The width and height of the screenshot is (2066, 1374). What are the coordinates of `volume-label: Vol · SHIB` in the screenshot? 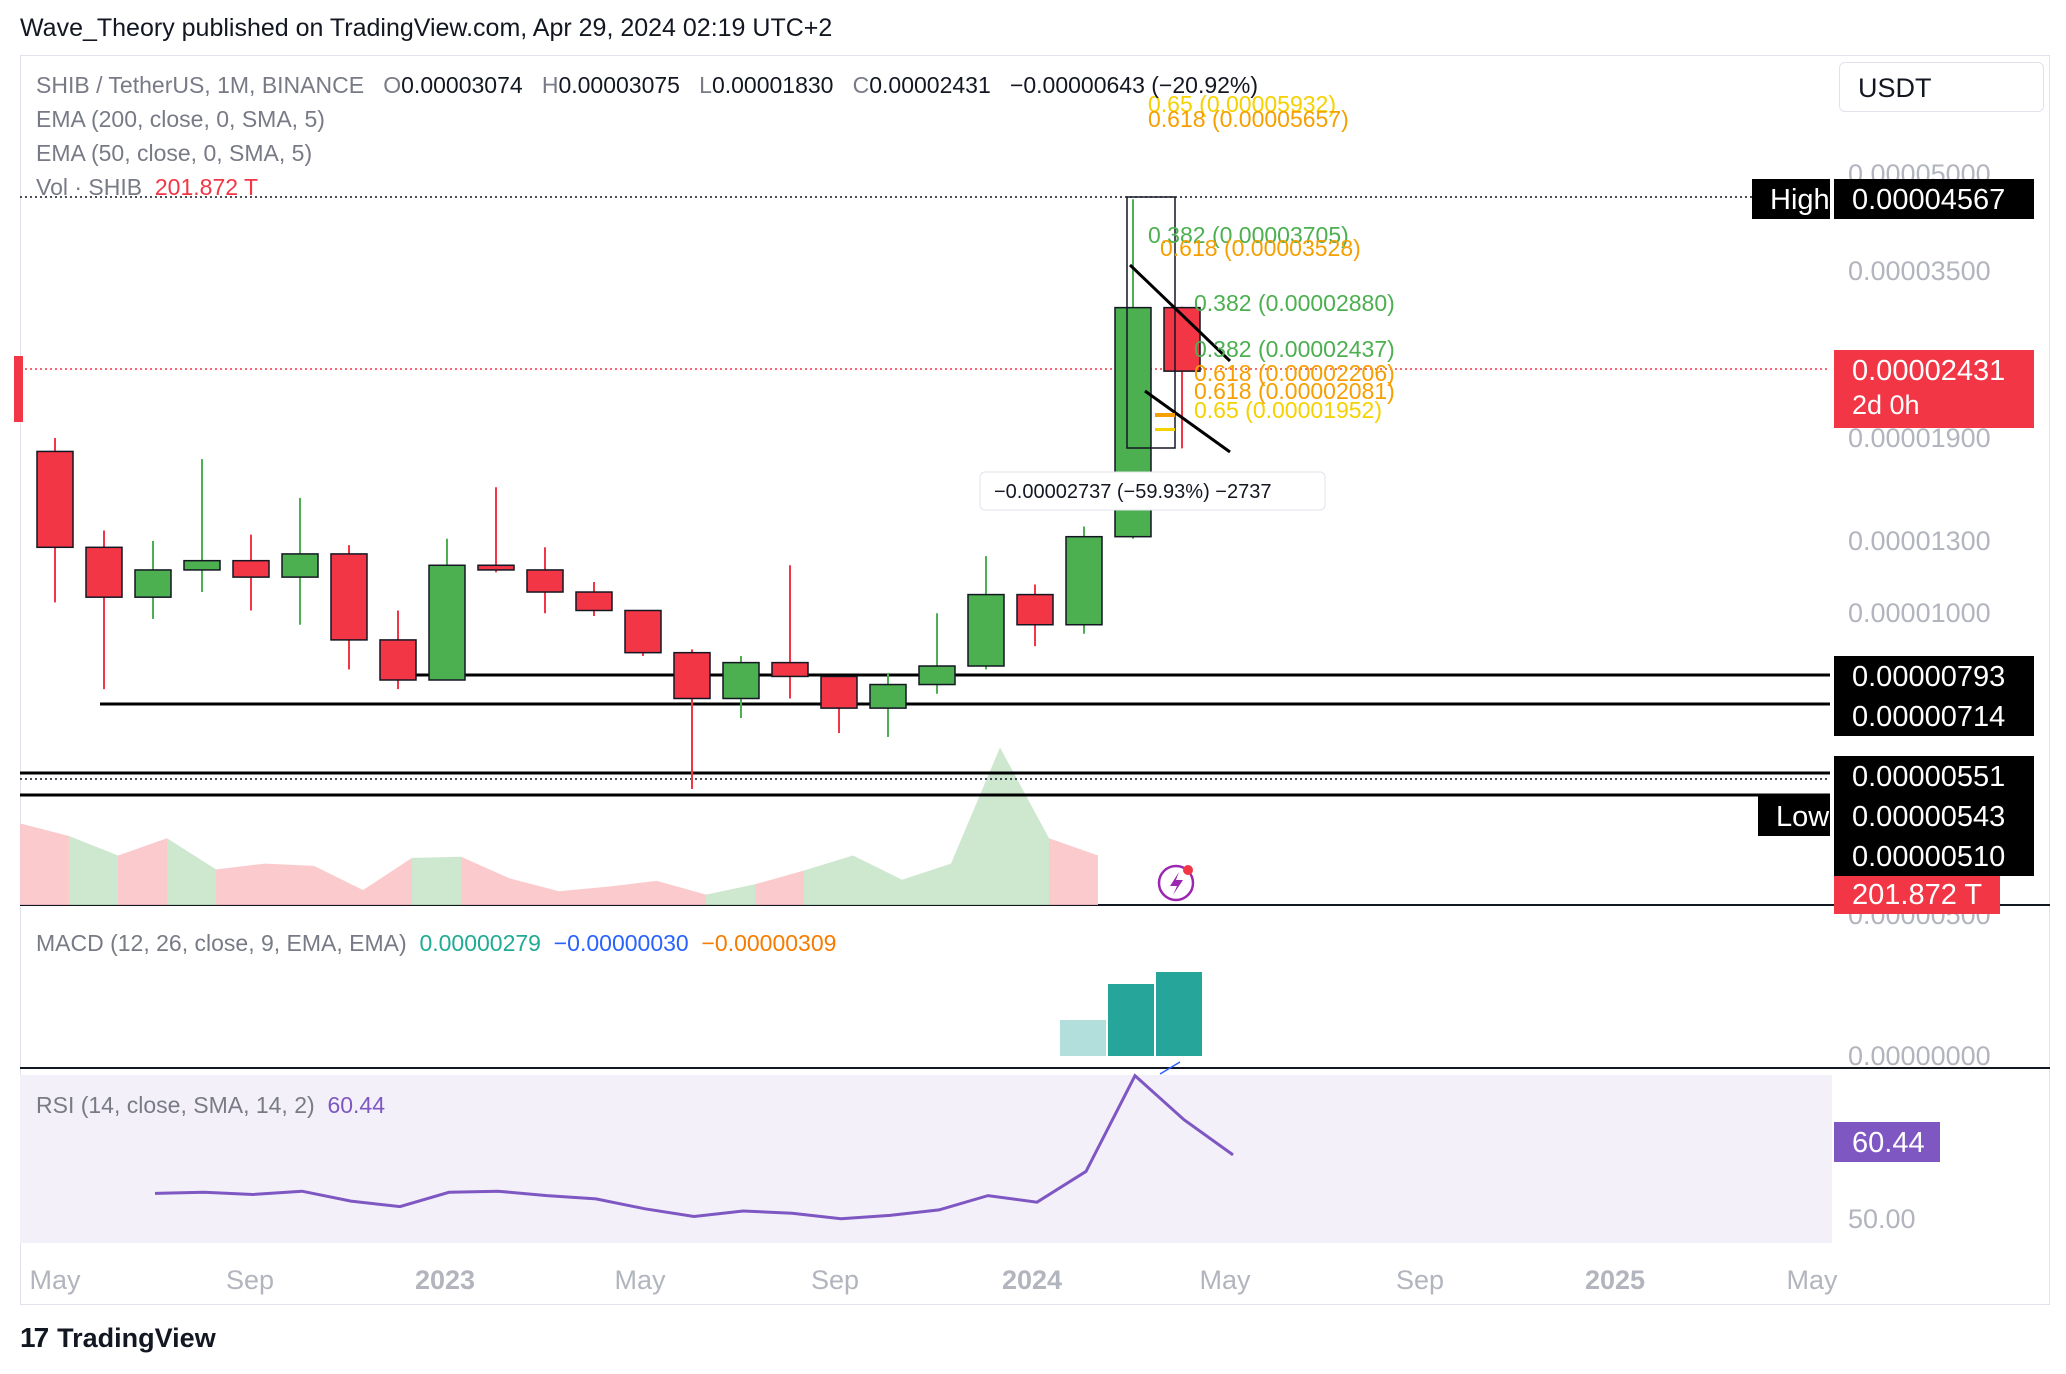 It's located at (89, 187).